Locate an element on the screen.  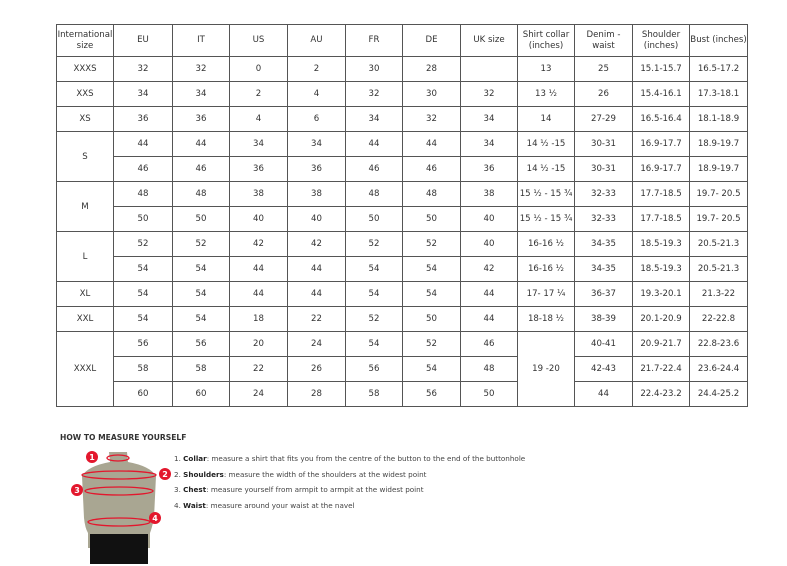
international-size-cell: XS is located at coordinates (85, 119).